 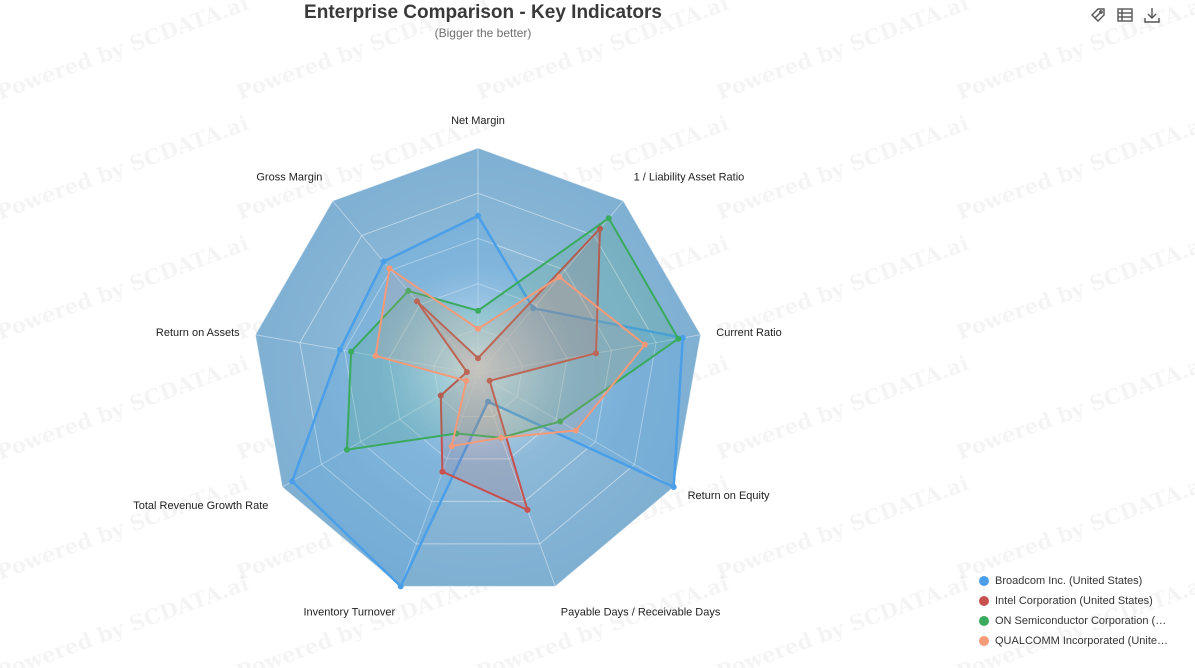 What do you see at coordinates (641, 612) in the screenshot?
I see `radar-axis-label: Payable Days / Receivable Days` at bounding box center [641, 612].